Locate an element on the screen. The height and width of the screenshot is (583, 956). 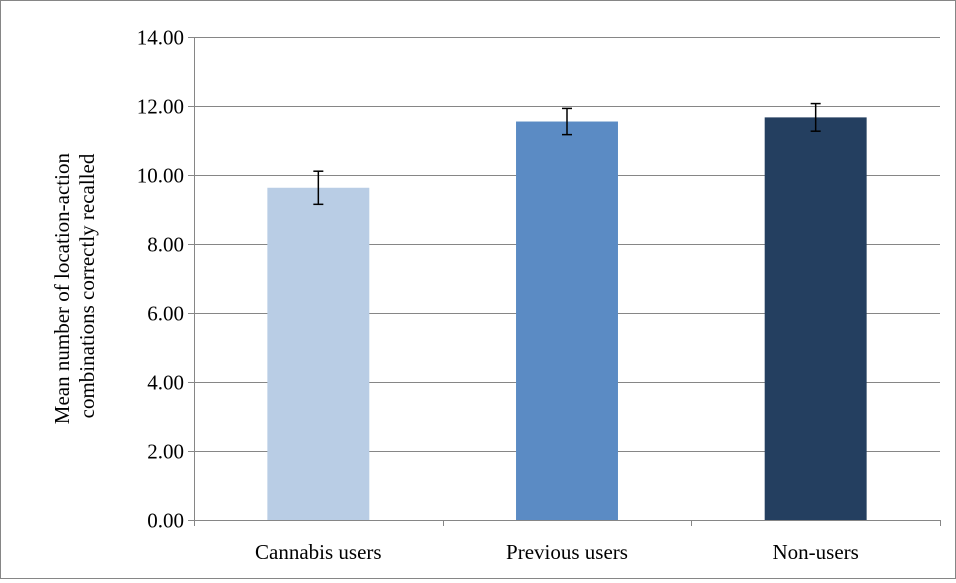
y-tick-label: 0.00 is located at coordinates (165, 521).